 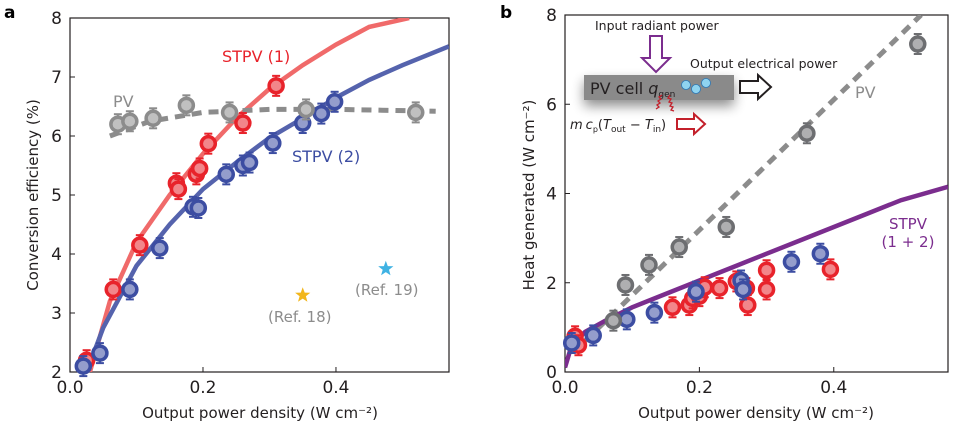 What do you see at coordinates (529, 195) in the screenshot?
I see `y-axis-label-b: Heat generated (W cm⁻²)` at bounding box center [529, 195].